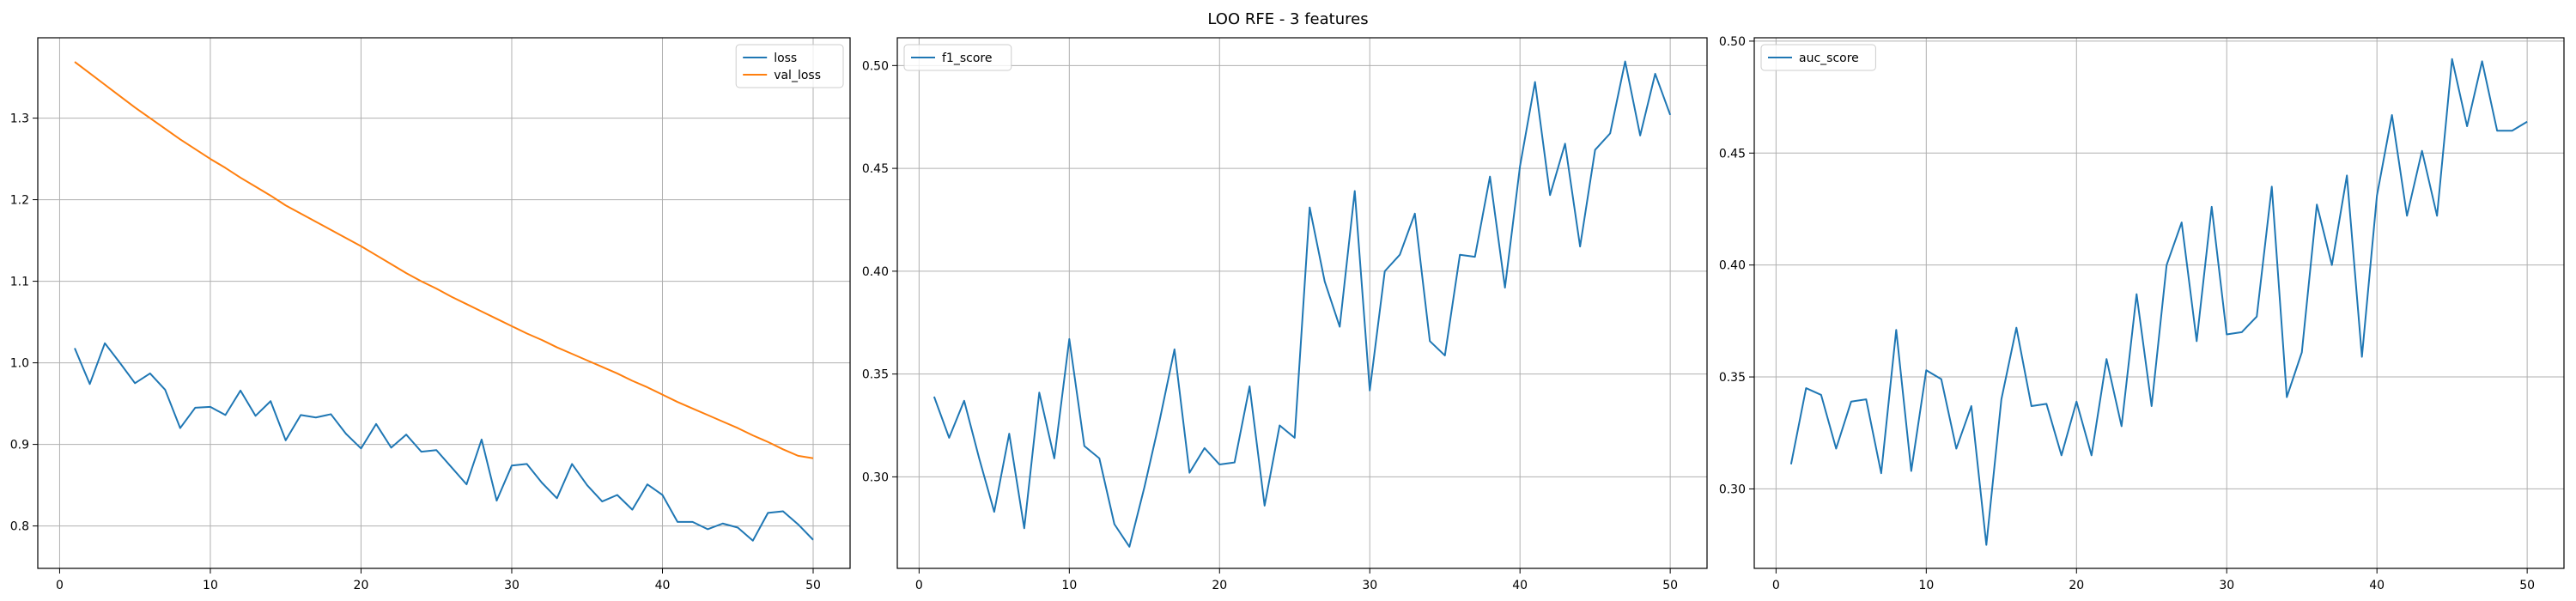  What do you see at coordinates (19, 364) in the screenshot?
I see `y-tick-label: 1.0` at bounding box center [19, 364].